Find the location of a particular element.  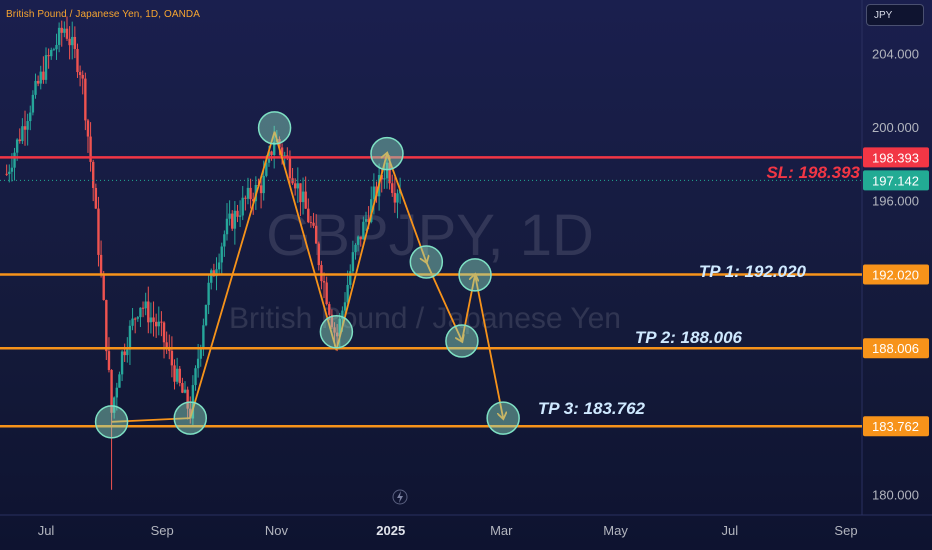

level-label-sl: SL: 198.393 is located at coordinates (813, 172).